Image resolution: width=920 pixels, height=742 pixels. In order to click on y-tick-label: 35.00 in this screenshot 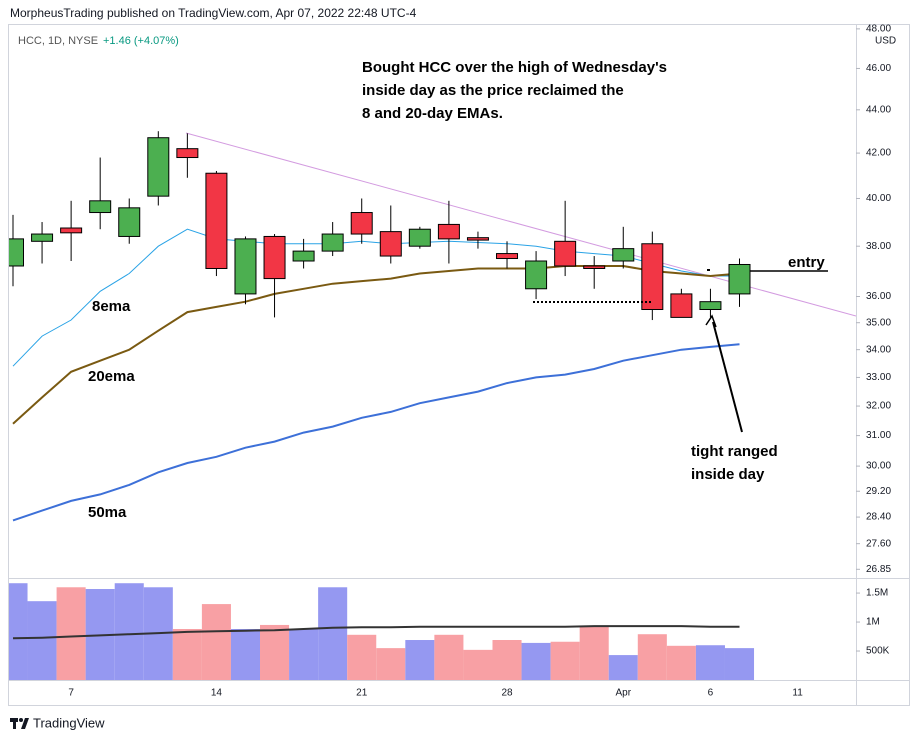, I will do `click(878, 322)`.